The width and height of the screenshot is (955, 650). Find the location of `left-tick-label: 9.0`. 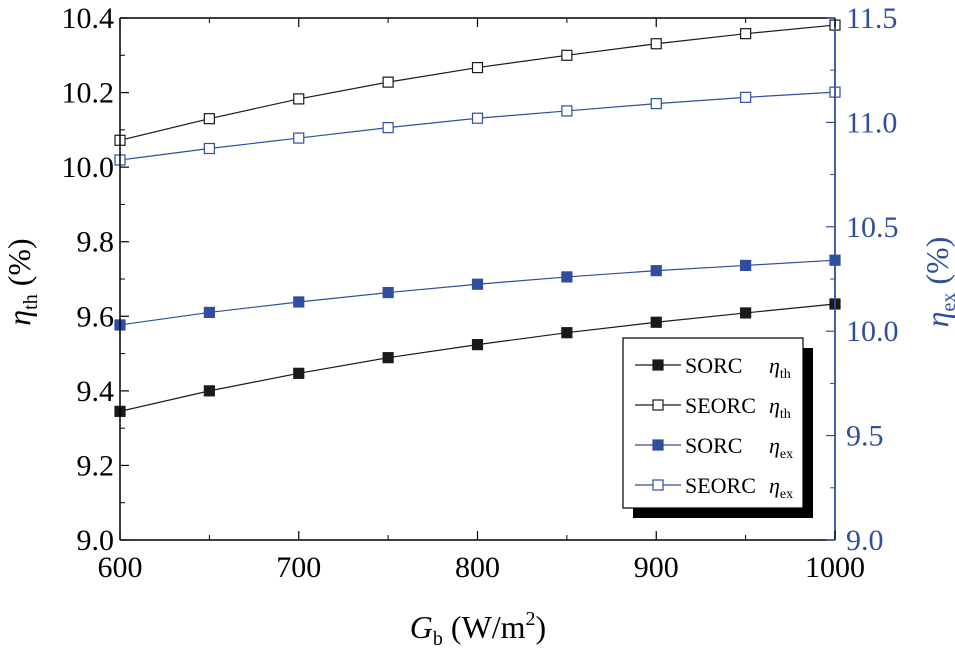

left-tick-label: 9.0 is located at coordinates (96, 540).